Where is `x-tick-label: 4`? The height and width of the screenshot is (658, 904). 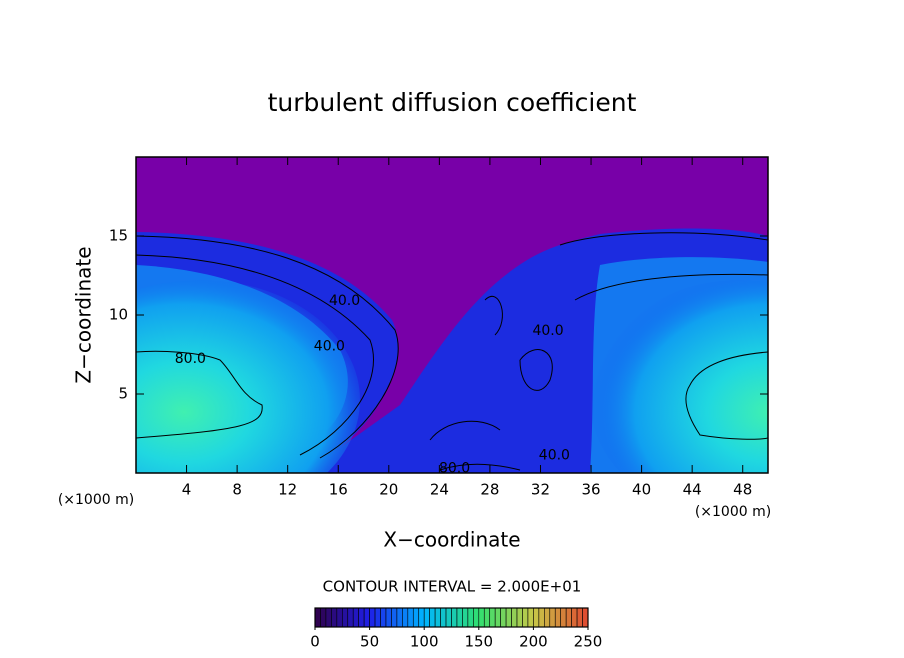
x-tick-label: 4 is located at coordinates (187, 490).